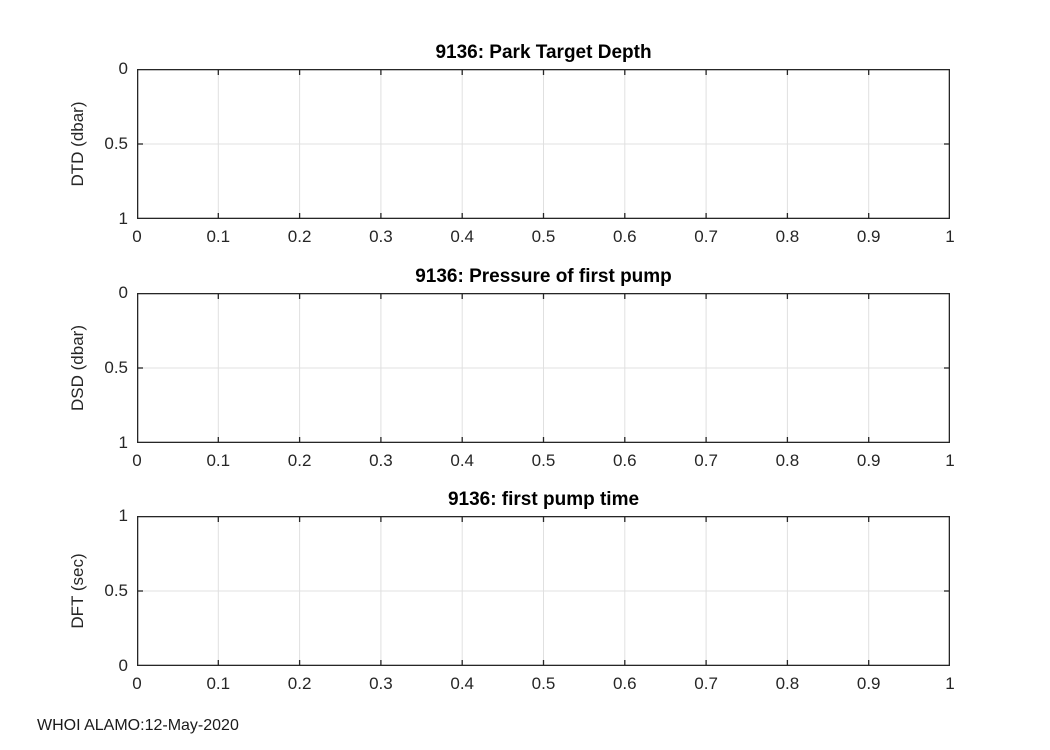 This screenshot has height=750, width=1050. I want to click on plot-title: 9136: first pump time, so click(543, 499).